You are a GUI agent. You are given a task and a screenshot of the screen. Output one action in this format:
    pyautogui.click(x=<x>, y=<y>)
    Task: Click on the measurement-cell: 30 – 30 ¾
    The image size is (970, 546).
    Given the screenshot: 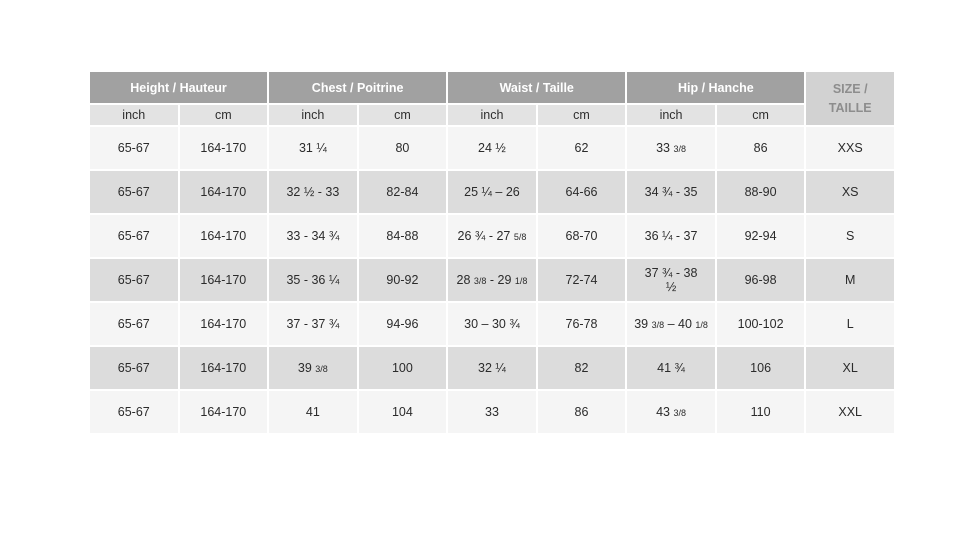 What is the action you would take?
    pyautogui.click(x=492, y=324)
    